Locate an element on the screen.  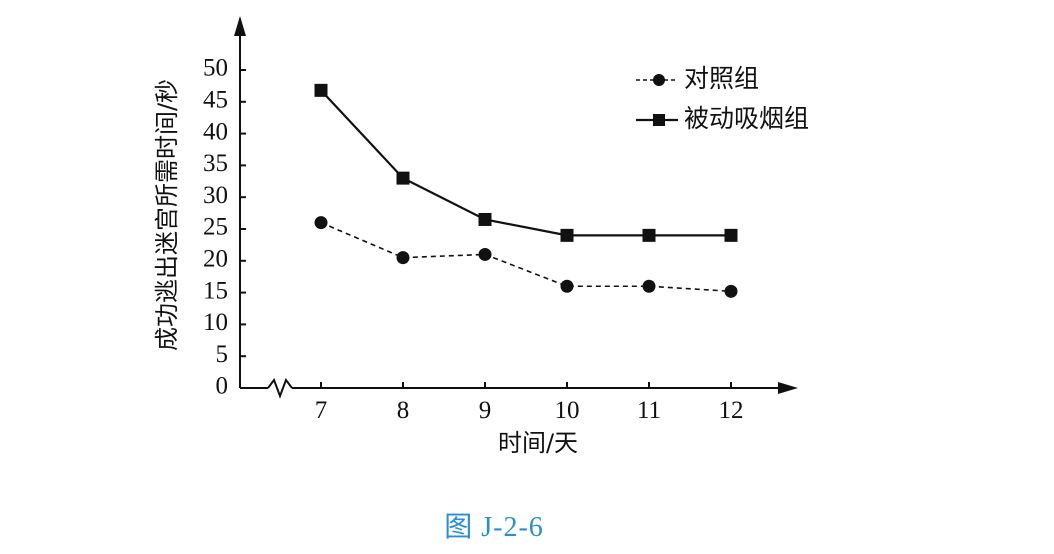
x-tick-label: 7 is located at coordinates (321, 410).